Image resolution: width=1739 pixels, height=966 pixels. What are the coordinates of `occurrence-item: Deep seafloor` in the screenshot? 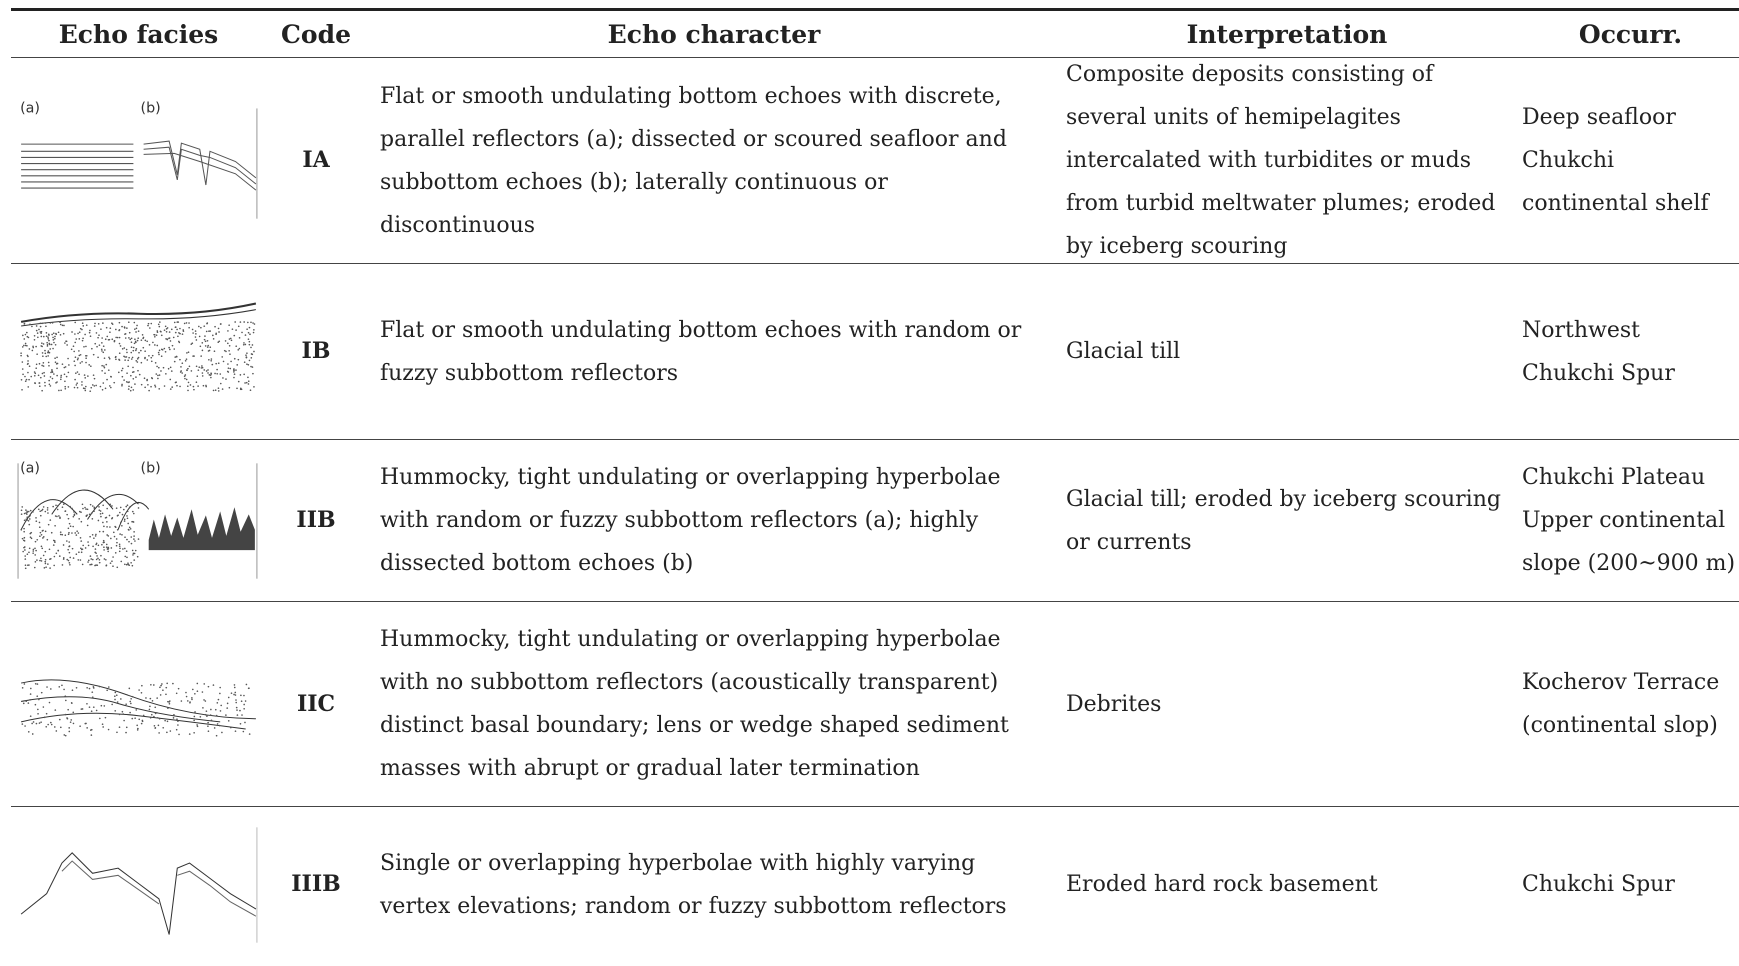 It's located at (1599, 117).